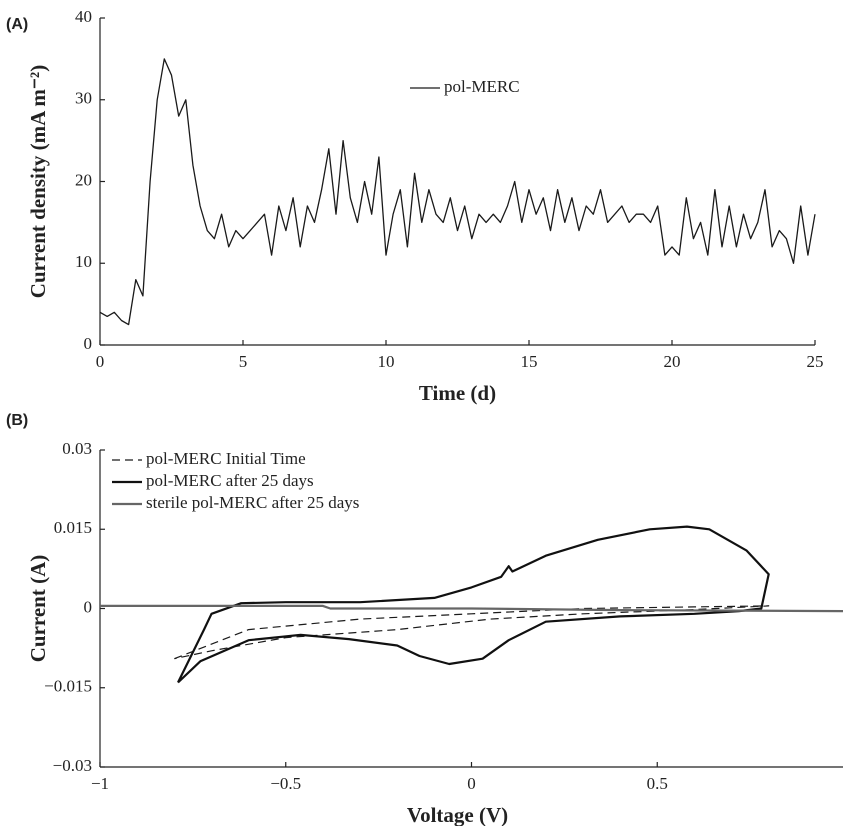 Image resolution: width=845 pixels, height=826 pixels. Describe the element at coordinates (243, 361) in the screenshot. I see `x-tick-label: 5` at that location.